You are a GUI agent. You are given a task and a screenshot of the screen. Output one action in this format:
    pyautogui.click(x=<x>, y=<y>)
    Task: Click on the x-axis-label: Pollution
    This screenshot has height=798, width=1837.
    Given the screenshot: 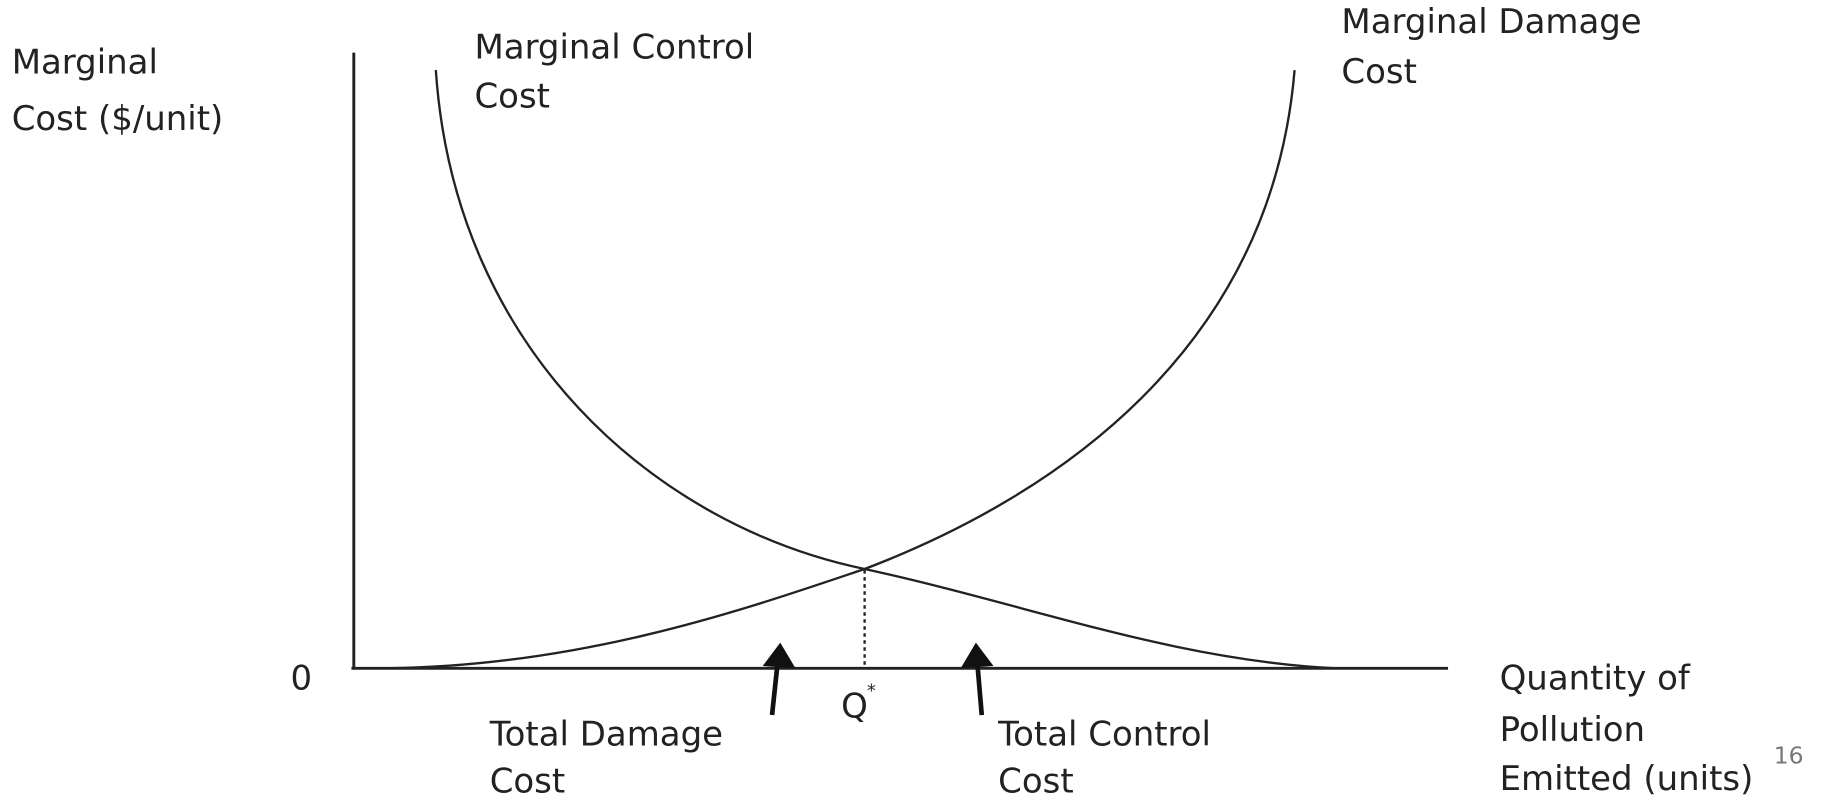 What is the action you would take?
    pyautogui.click(x=1572, y=729)
    